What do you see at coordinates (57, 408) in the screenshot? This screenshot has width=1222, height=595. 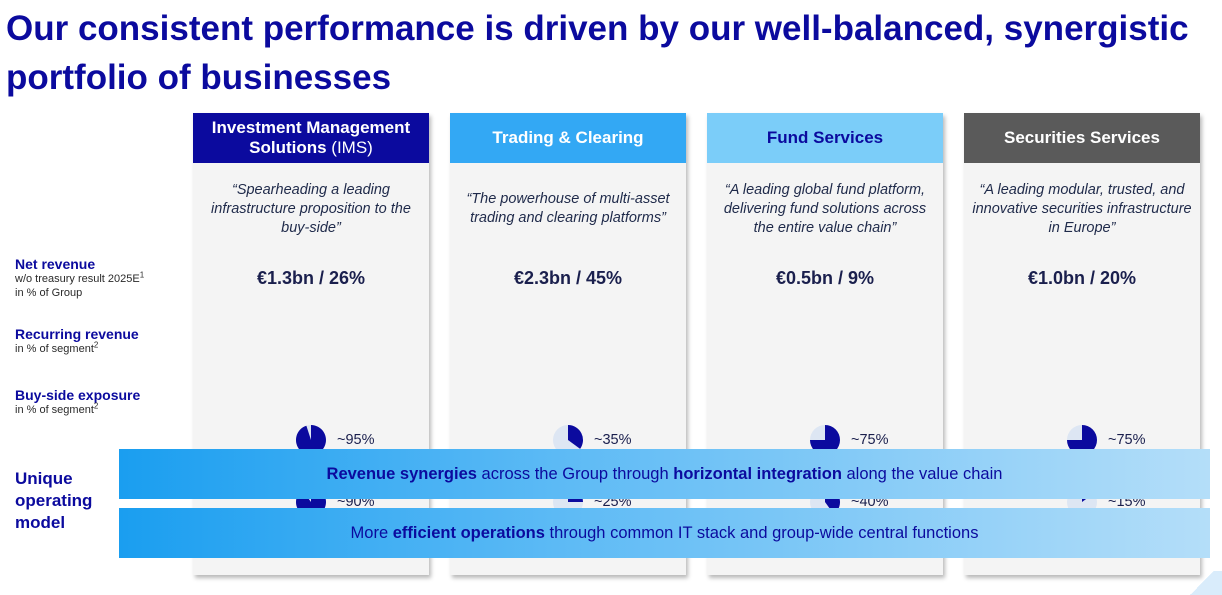 I see `buyside-sublabel: in % of segment2` at bounding box center [57, 408].